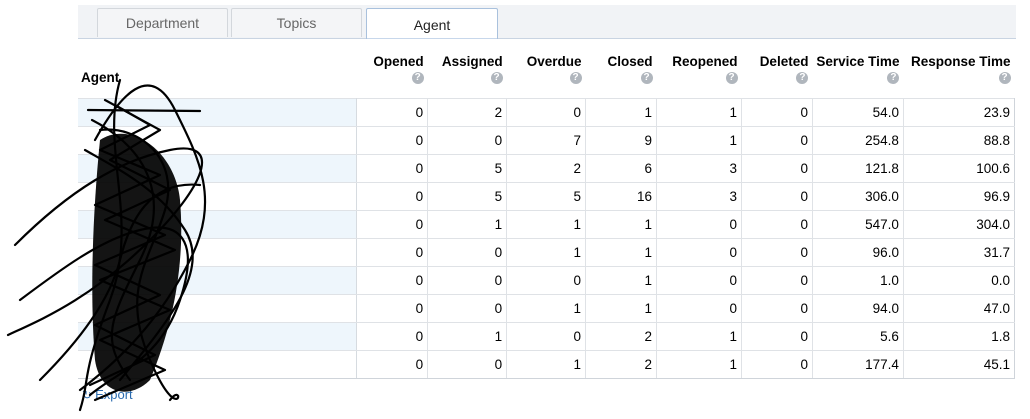 The height and width of the screenshot is (419, 1030). I want to click on column-header-overdue: Overdue?, so click(554, 69).